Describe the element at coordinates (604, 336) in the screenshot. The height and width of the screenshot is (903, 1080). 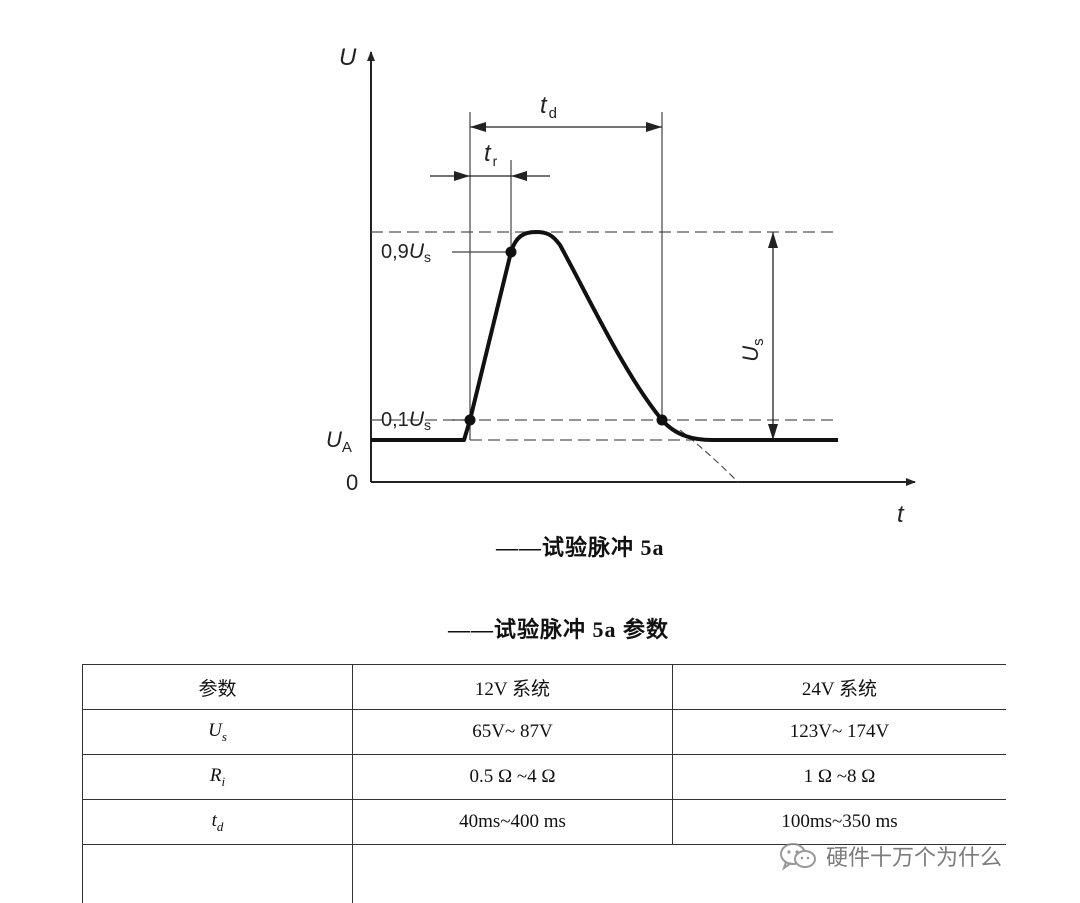
I see `pulse-waveform` at that location.